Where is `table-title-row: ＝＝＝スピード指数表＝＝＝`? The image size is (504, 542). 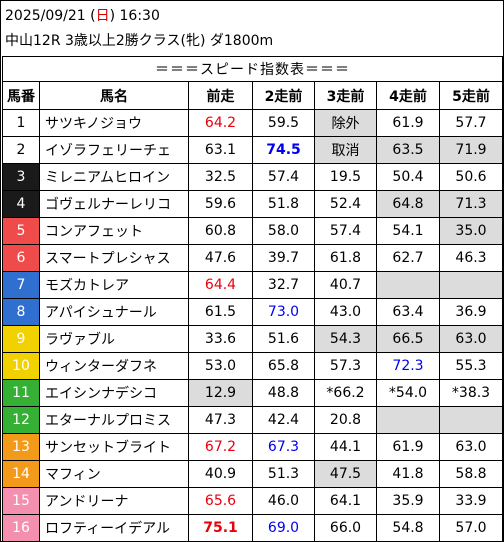 table-title-row: ＝＝＝スピード指数表＝＝＝ is located at coordinates (252, 69).